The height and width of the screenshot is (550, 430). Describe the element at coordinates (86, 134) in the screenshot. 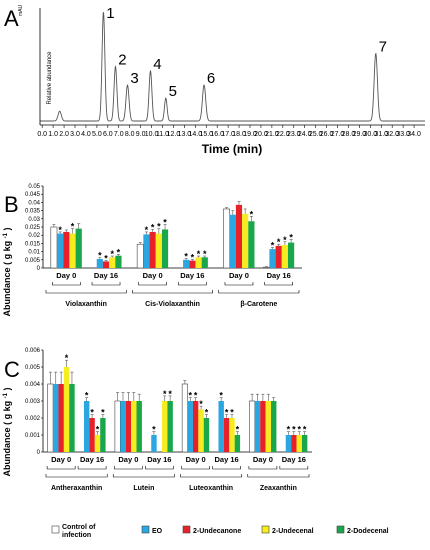

I see `chromatogram-x-tick-label: 4.0` at that location.